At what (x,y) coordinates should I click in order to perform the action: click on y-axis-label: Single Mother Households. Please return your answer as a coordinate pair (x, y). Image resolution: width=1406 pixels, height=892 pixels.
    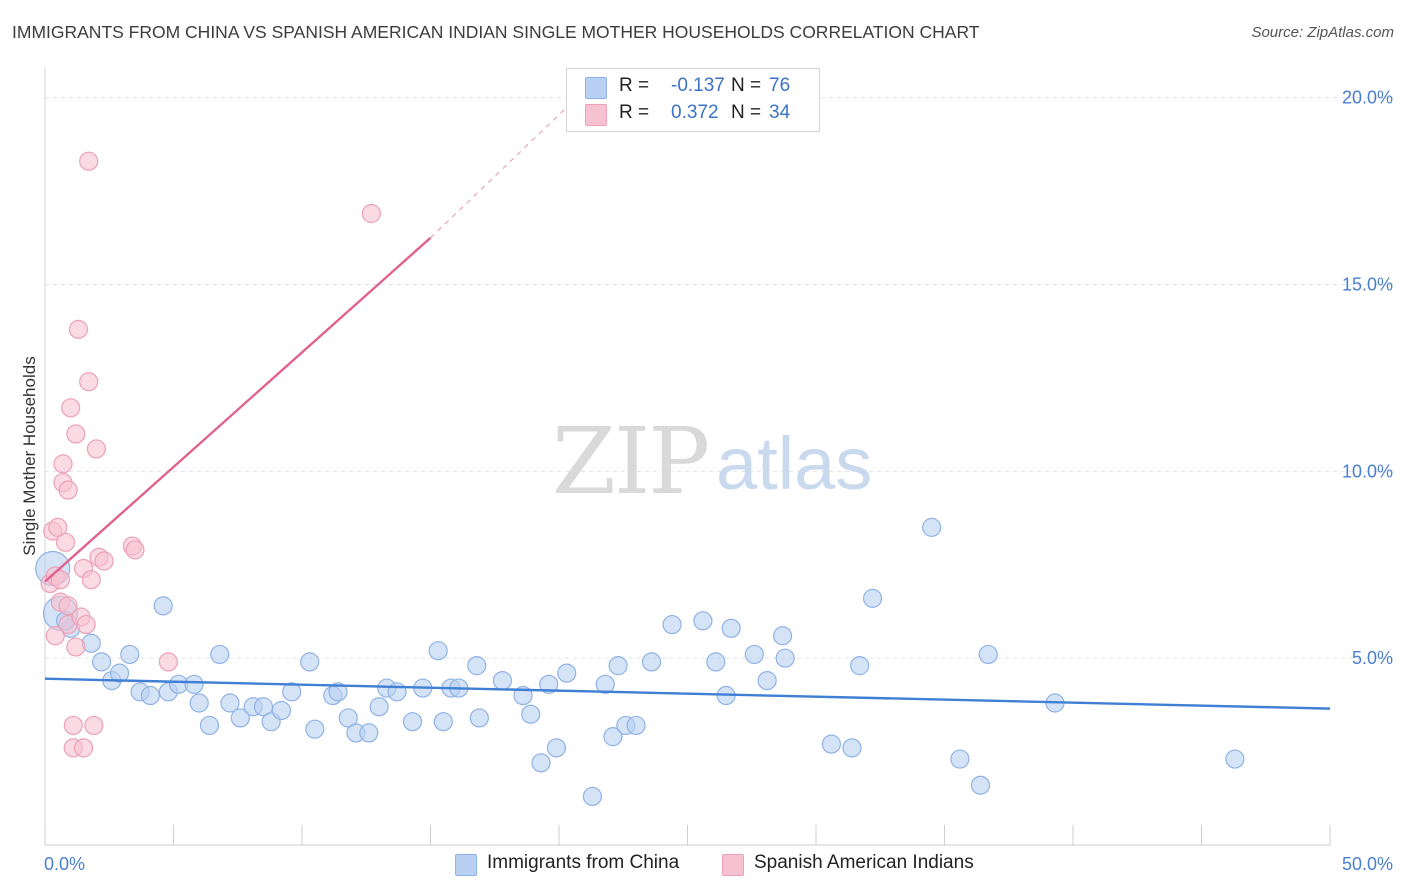
    Looking at the image, I should click on (29, 455).